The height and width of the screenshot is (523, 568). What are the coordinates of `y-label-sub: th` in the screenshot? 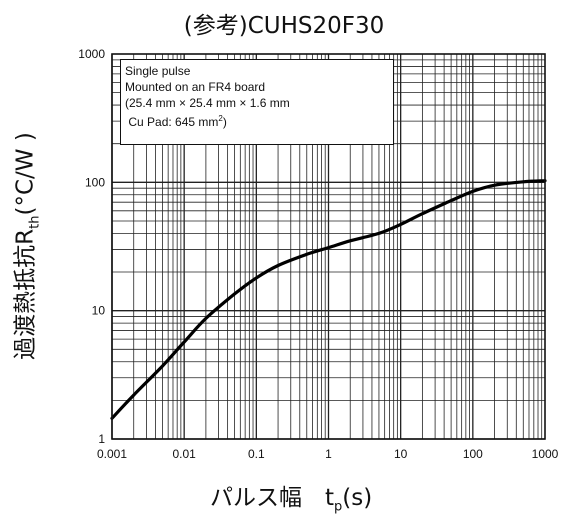 It's located at (35, 222).